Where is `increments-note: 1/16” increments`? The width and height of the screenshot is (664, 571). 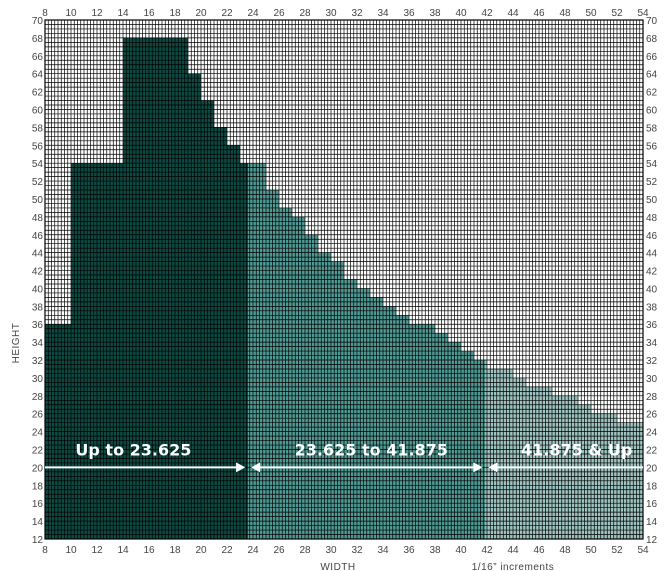 increments-note: 1/16” increments is located at coordinates (513, 566).